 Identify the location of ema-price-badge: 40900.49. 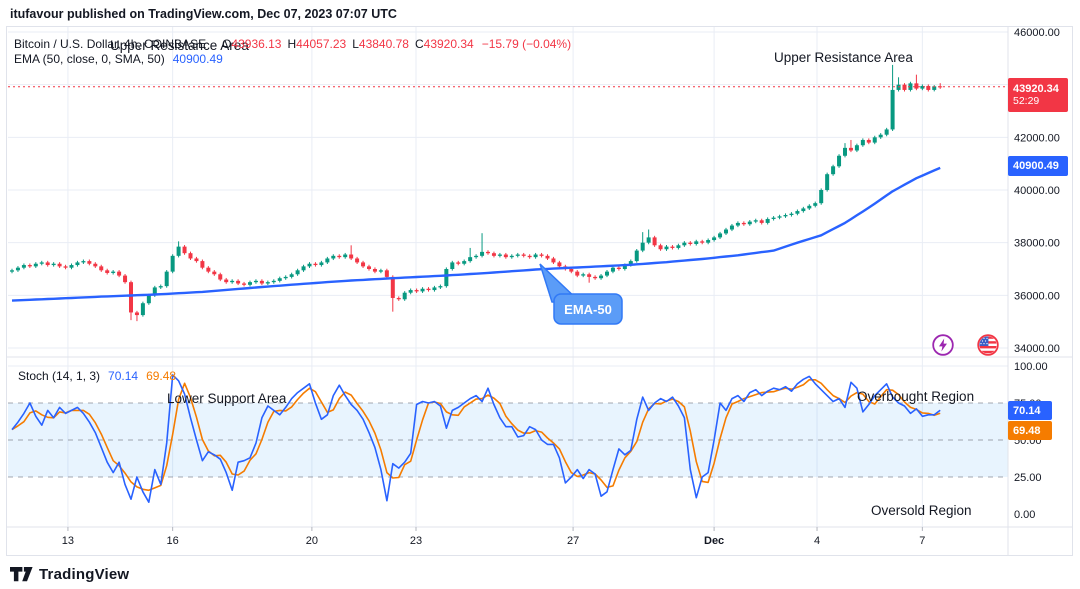
(1038, 166).